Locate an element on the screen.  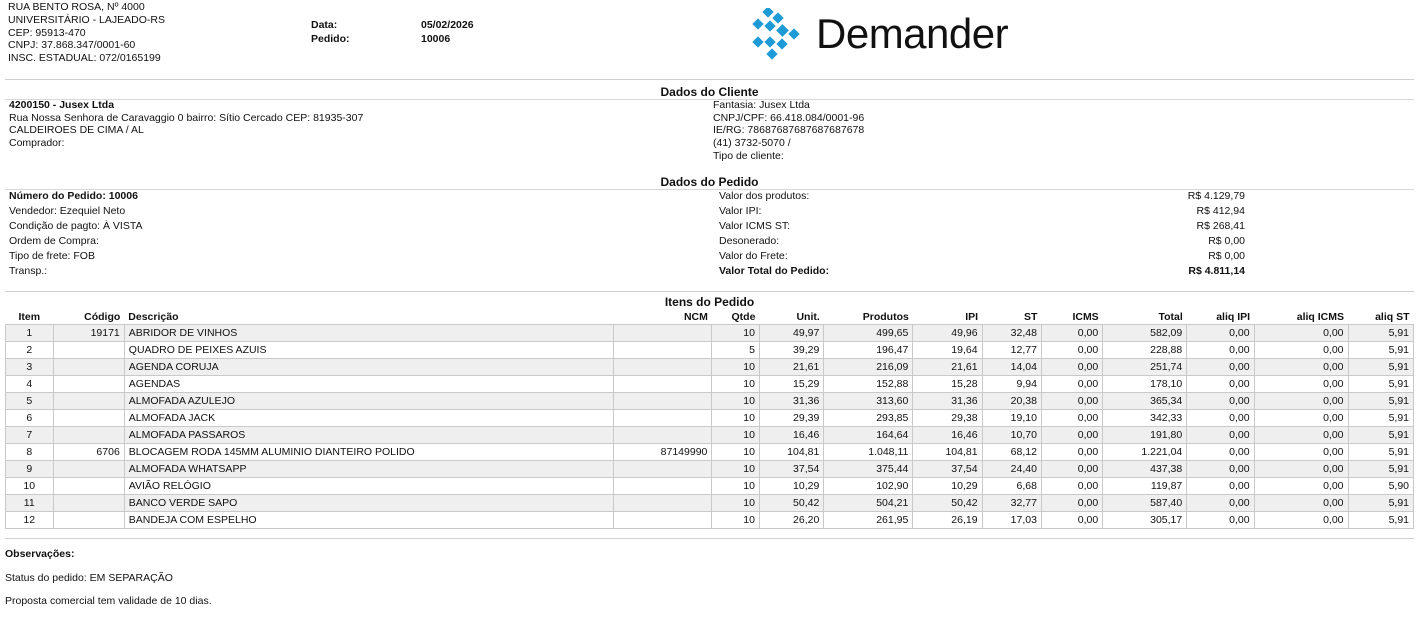
col-header-aliq-icms: aliq ICMS is located at coordinates (1320, 317).